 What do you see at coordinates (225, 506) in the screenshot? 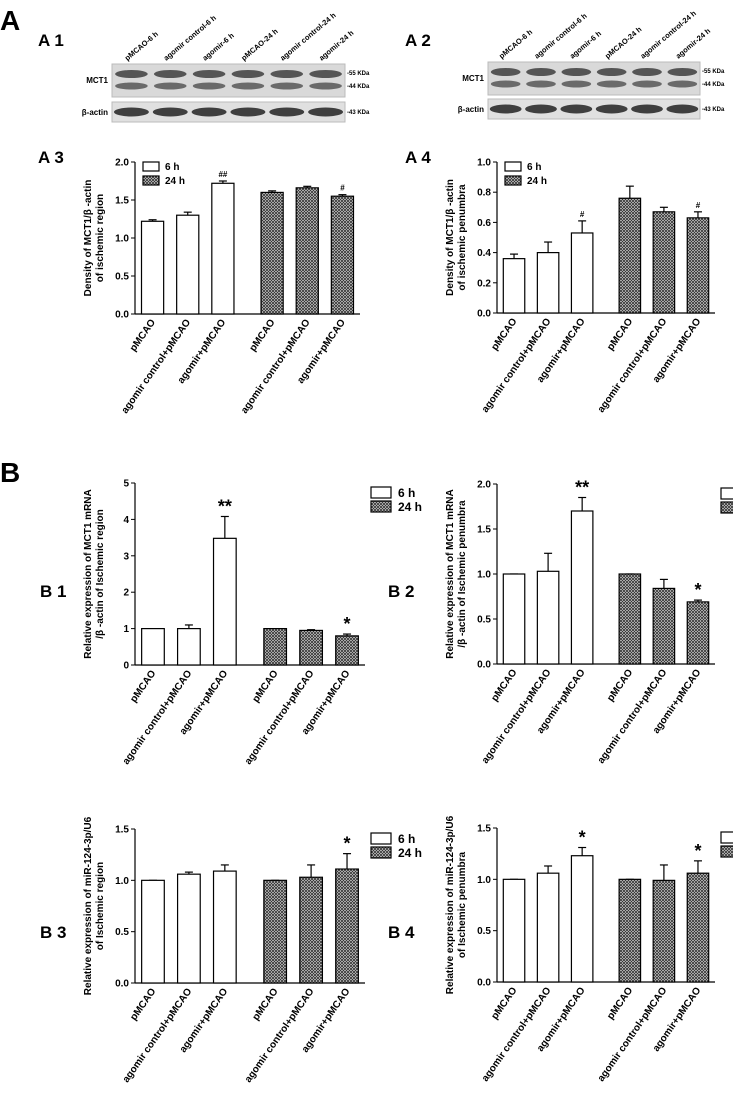
I see `significance: **` at bounding box center [225, 506].